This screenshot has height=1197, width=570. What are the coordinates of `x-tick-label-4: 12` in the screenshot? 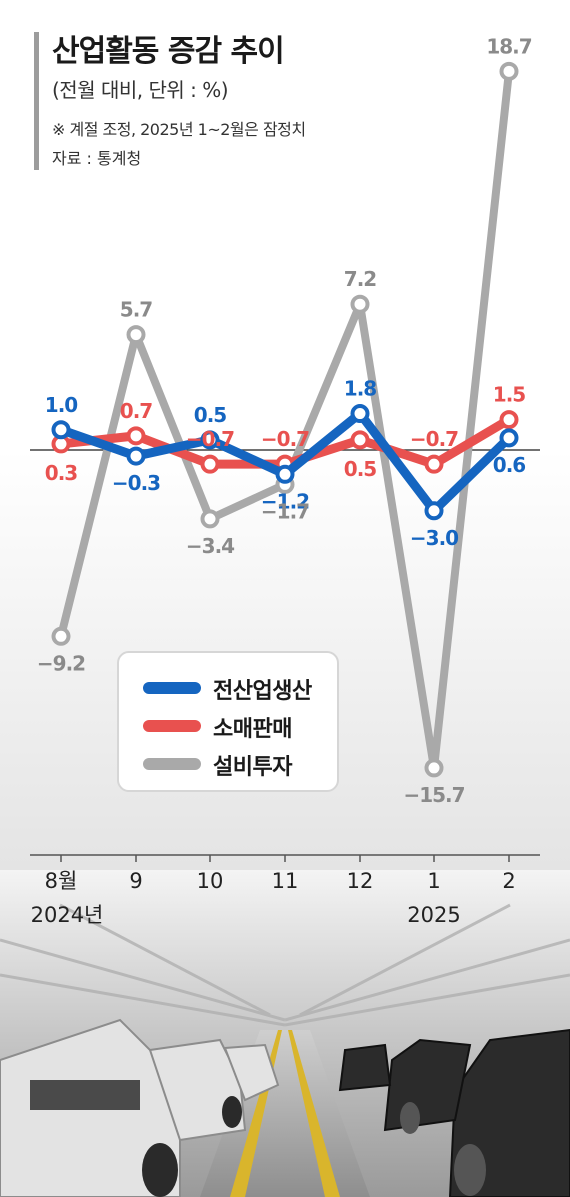 It's located at (360, 881).